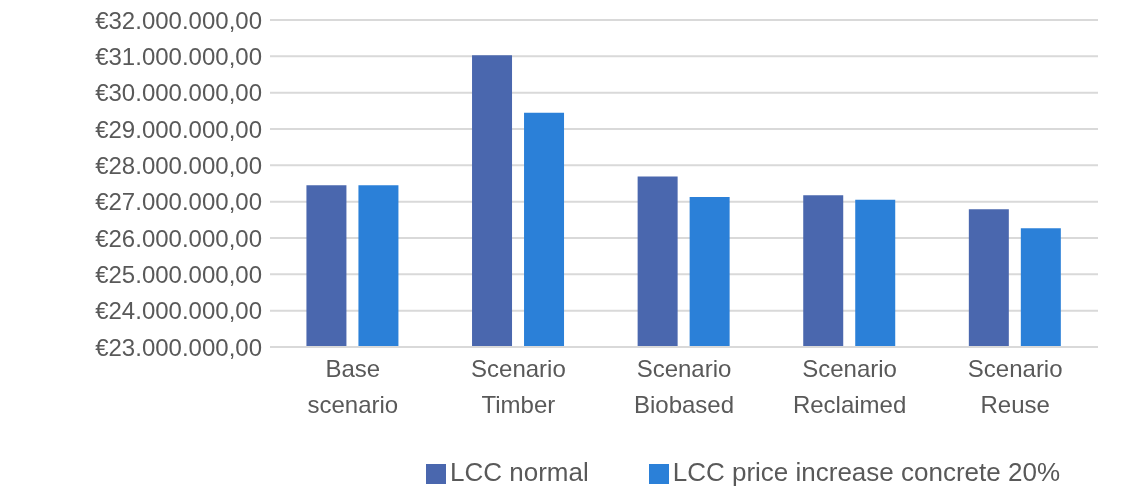 This screenshot has height=497, width=1126. Describe the element at coordinates (178, 93) in the screenshot. I see `y-tick-label: €30.000.000,00` at that location.